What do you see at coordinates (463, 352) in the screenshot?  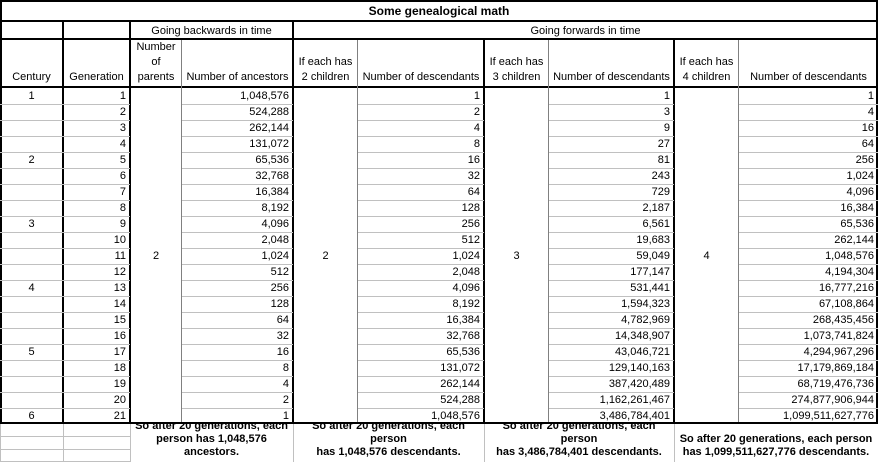 I see `cell-descendants-2: 65,536` at bounding box center [463, 352].